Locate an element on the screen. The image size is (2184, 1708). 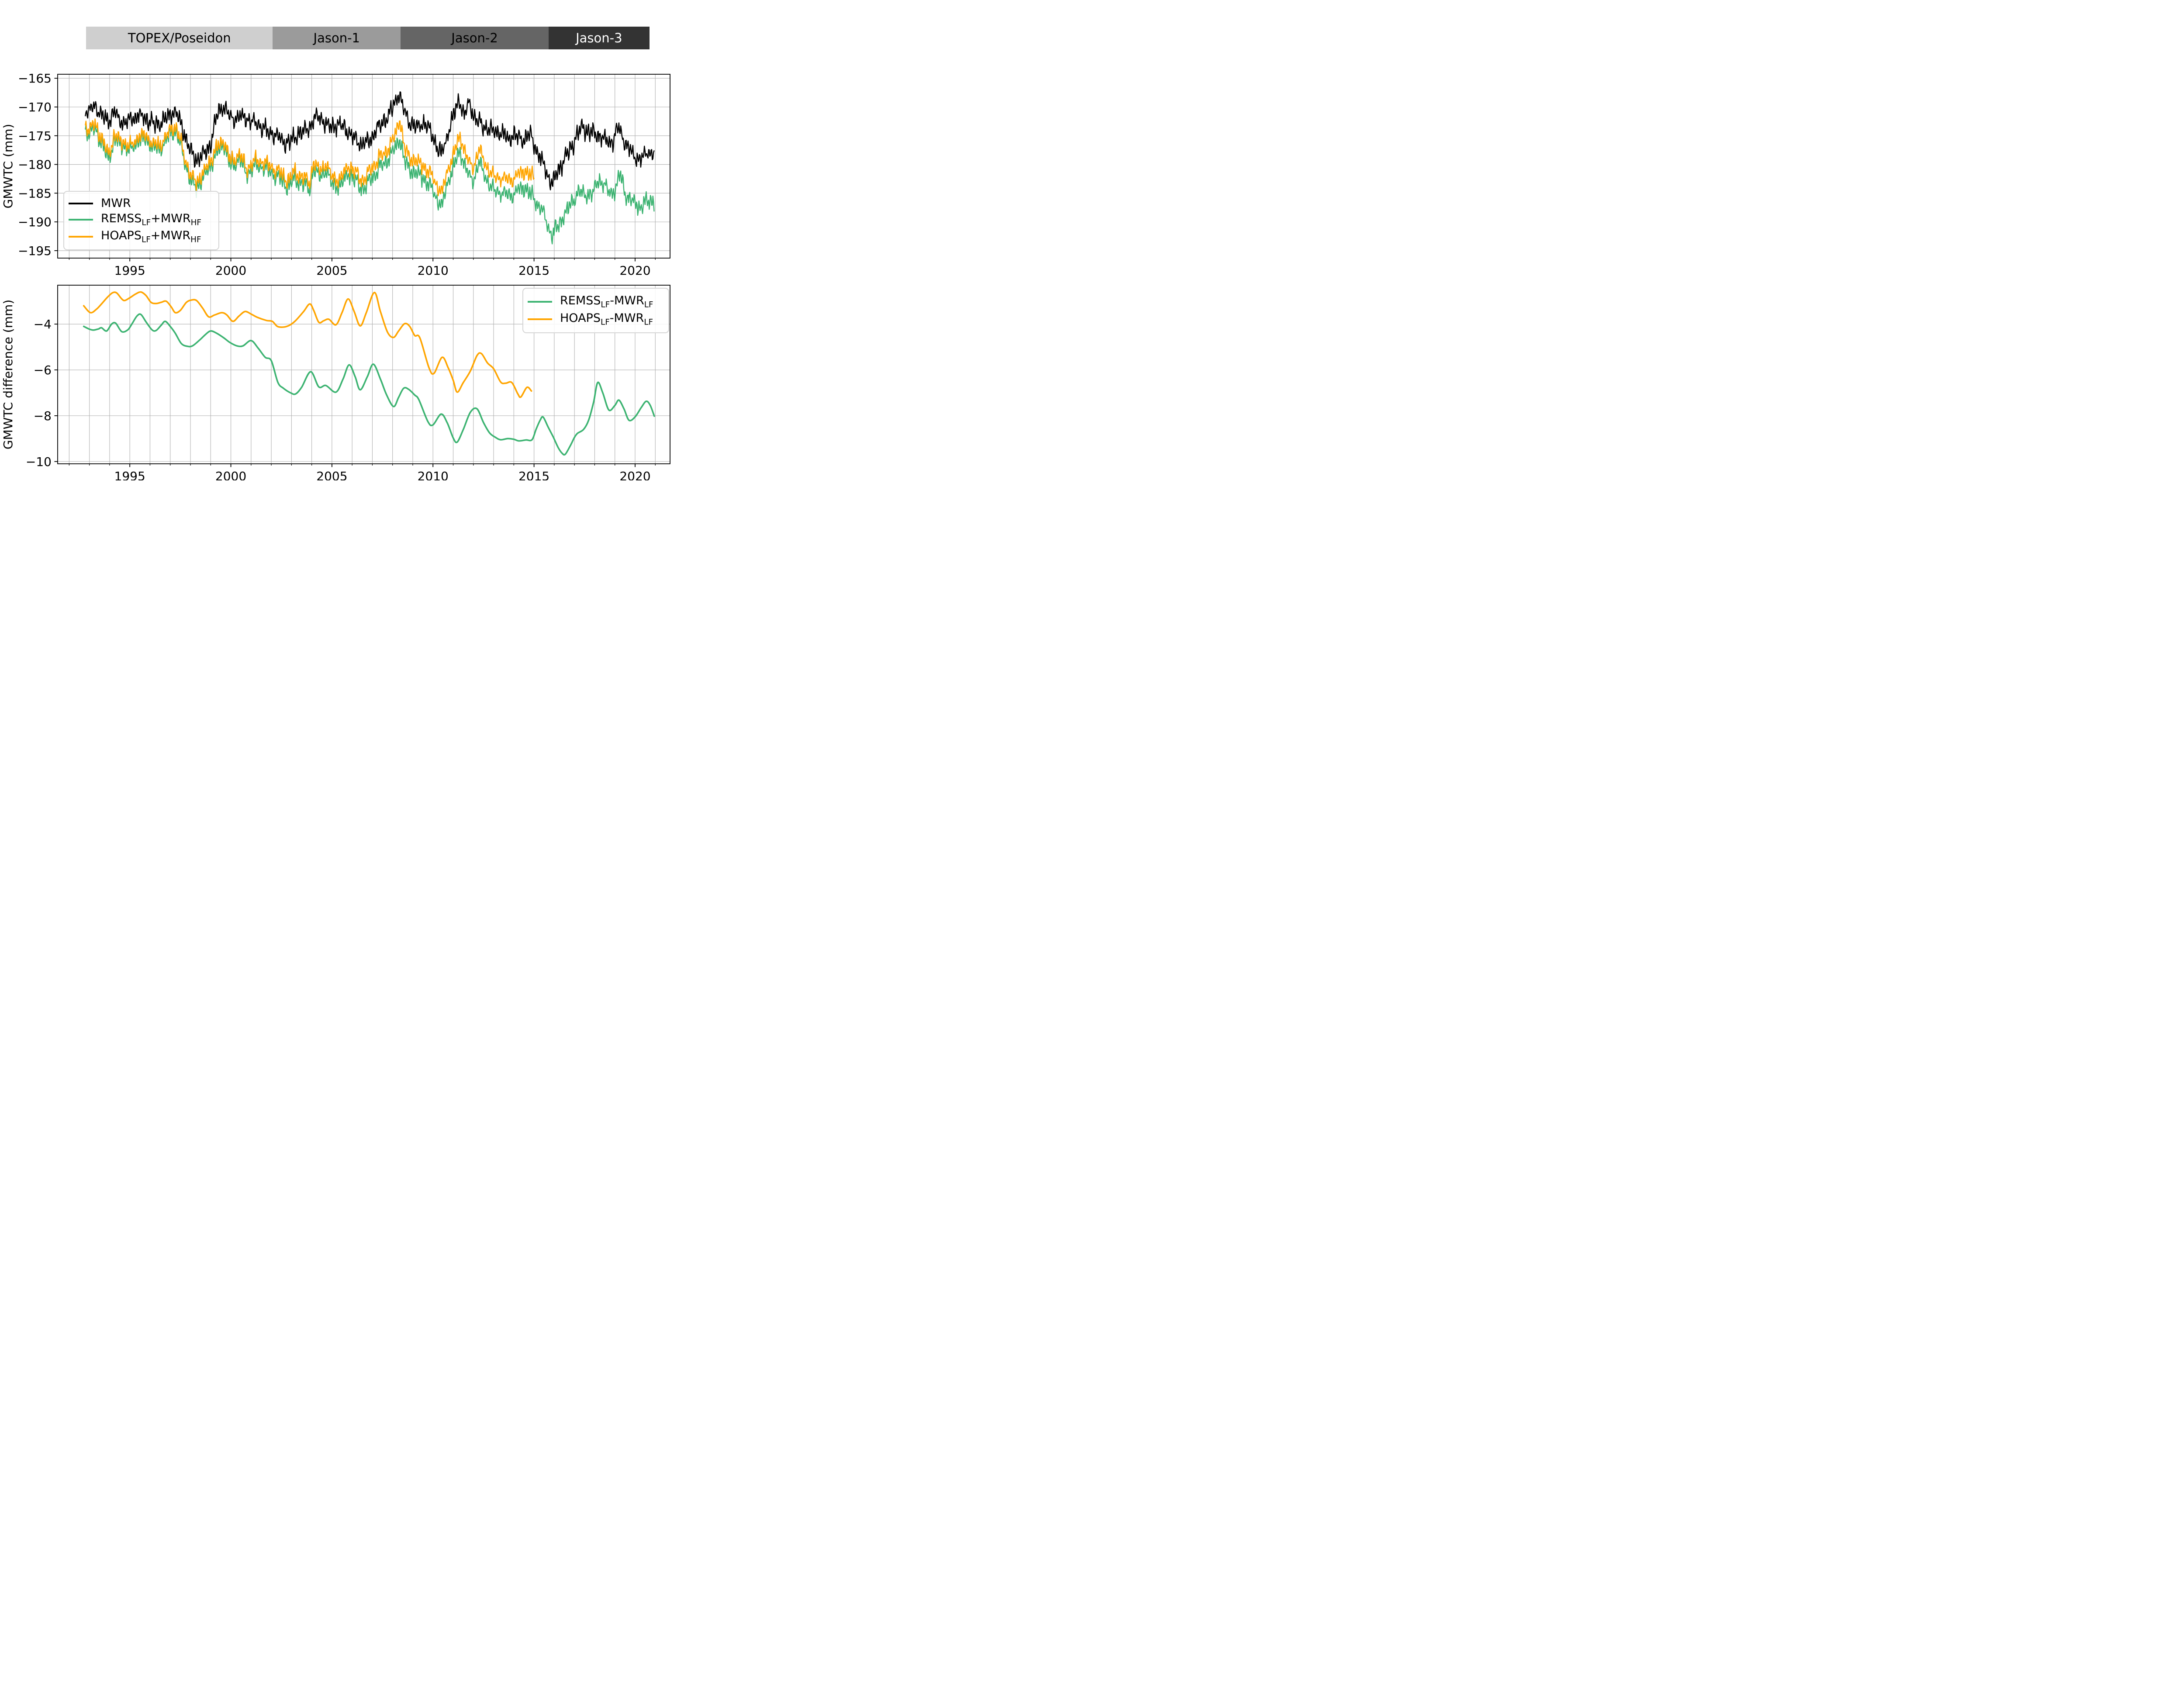
legend-item-hoaps-lf-mwr-lf: HOAPSLF-MWRLF is located at coordinates (596, 319).